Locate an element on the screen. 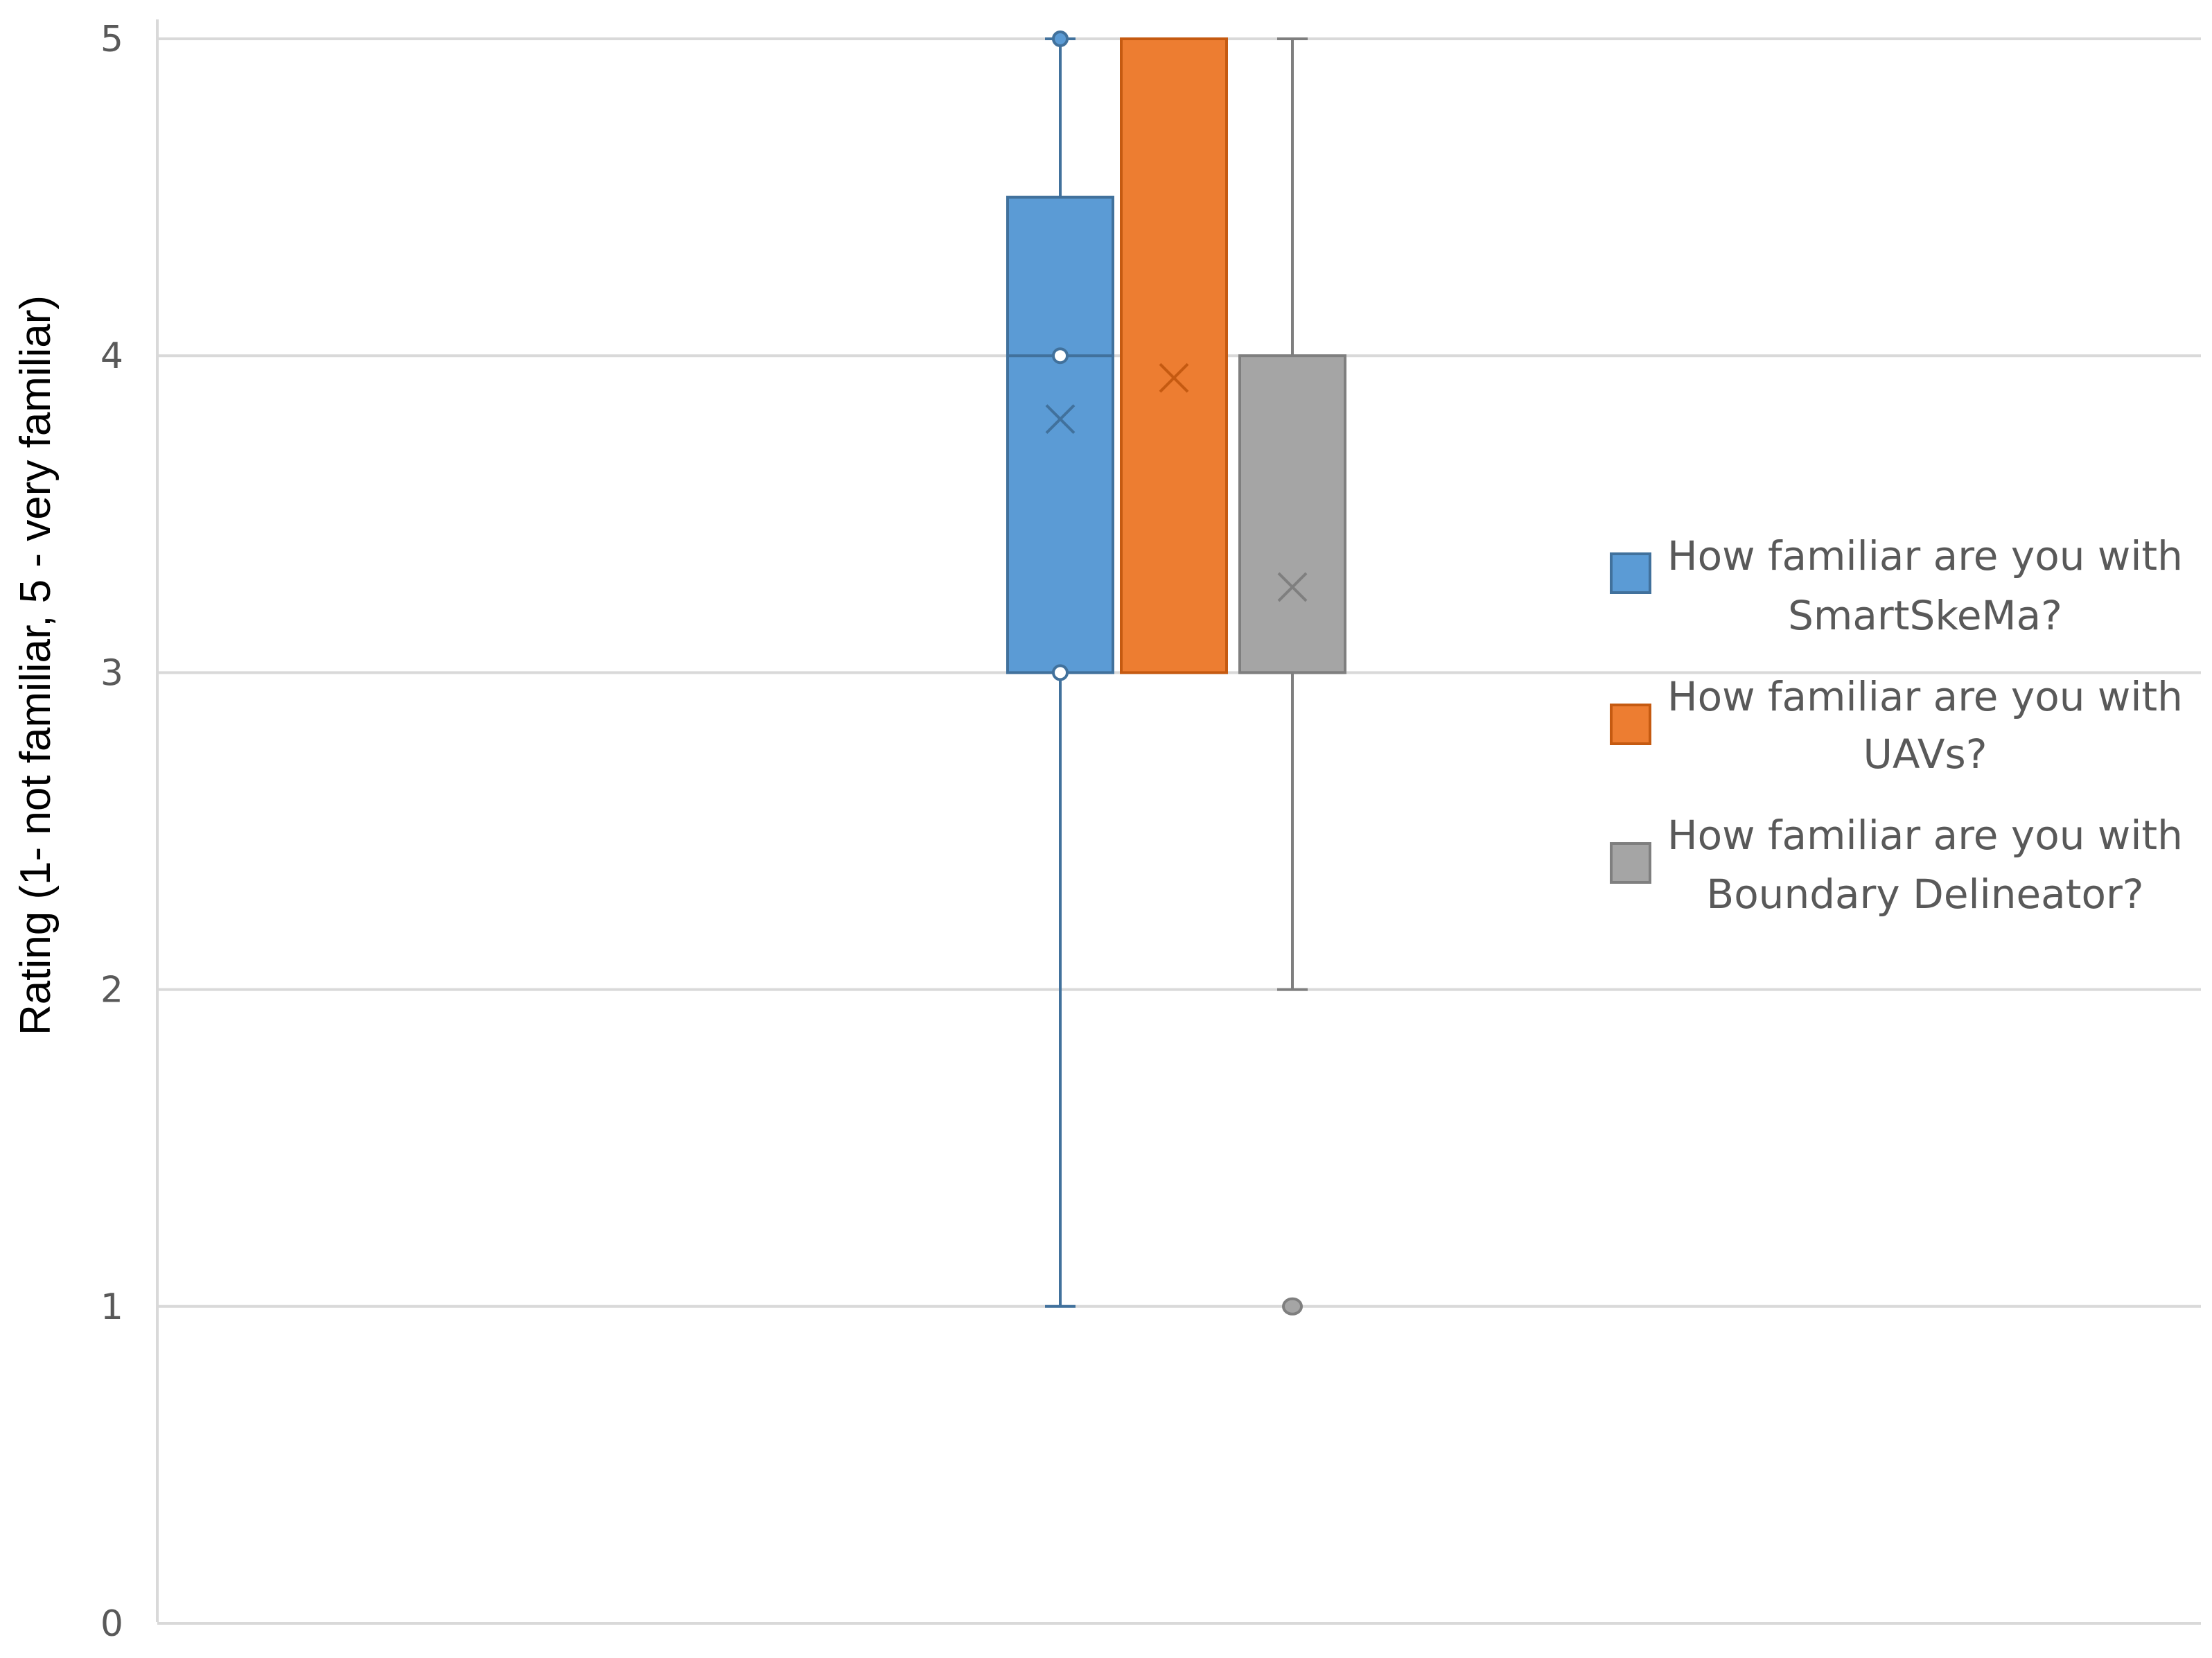 The image size is (2212, 1658). outlier-point is located at coordinates (1292, 1307).